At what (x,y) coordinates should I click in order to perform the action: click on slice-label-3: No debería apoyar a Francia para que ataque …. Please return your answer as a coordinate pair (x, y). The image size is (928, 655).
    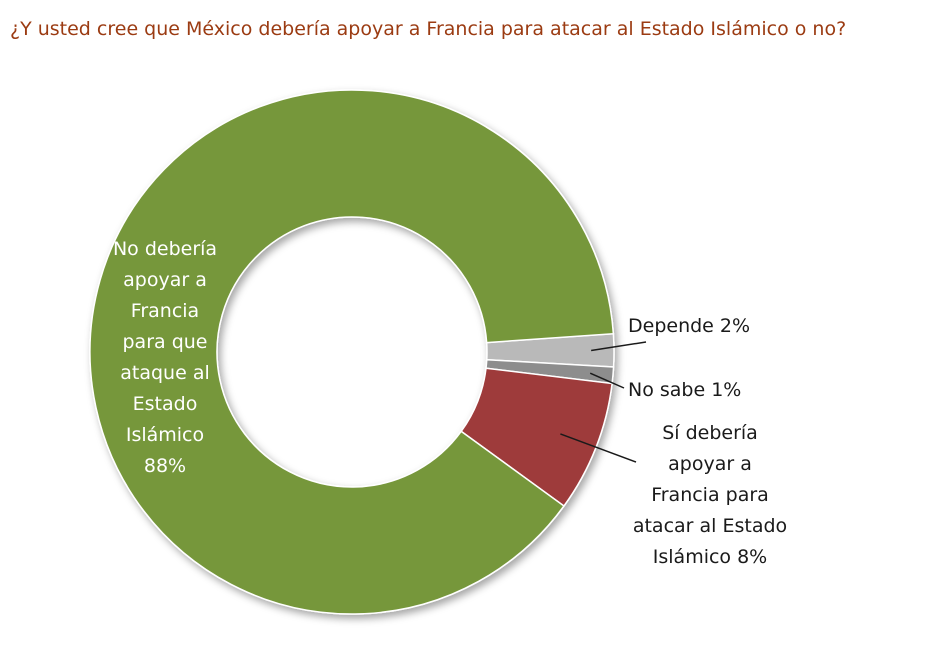
    Looking at the image, I should click on (165, 357).